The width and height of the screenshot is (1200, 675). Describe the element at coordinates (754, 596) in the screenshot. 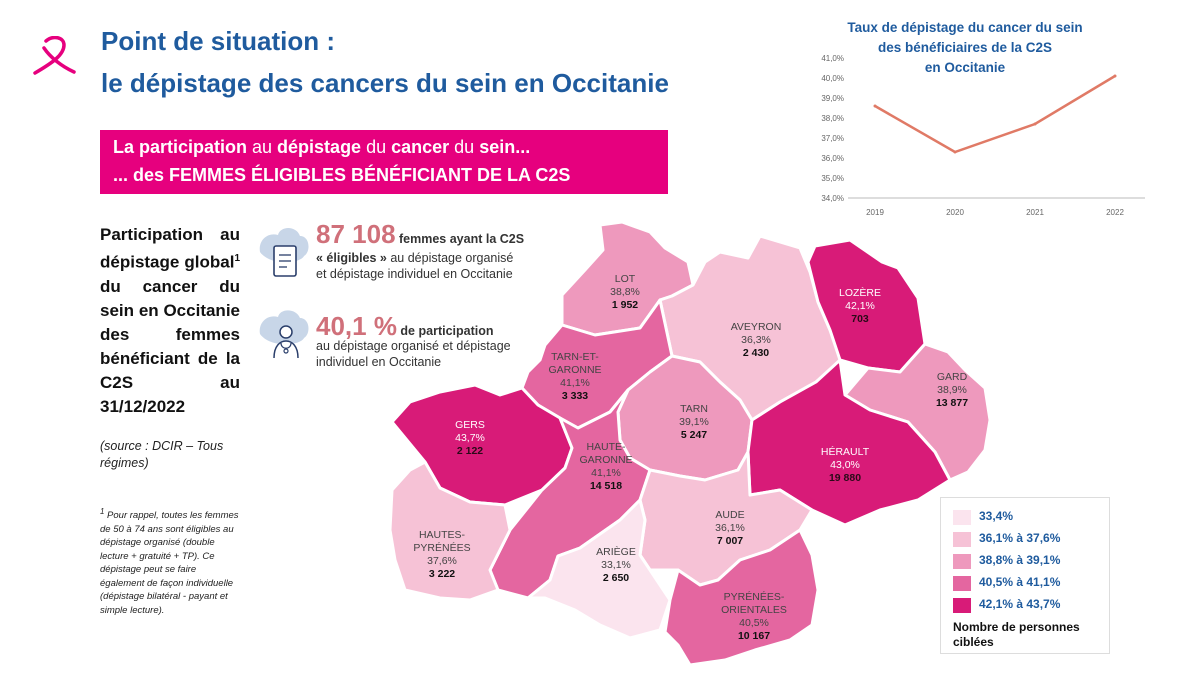

I see `label-pyrénées-orientales-name: PYRÉNÉES-` at that location.